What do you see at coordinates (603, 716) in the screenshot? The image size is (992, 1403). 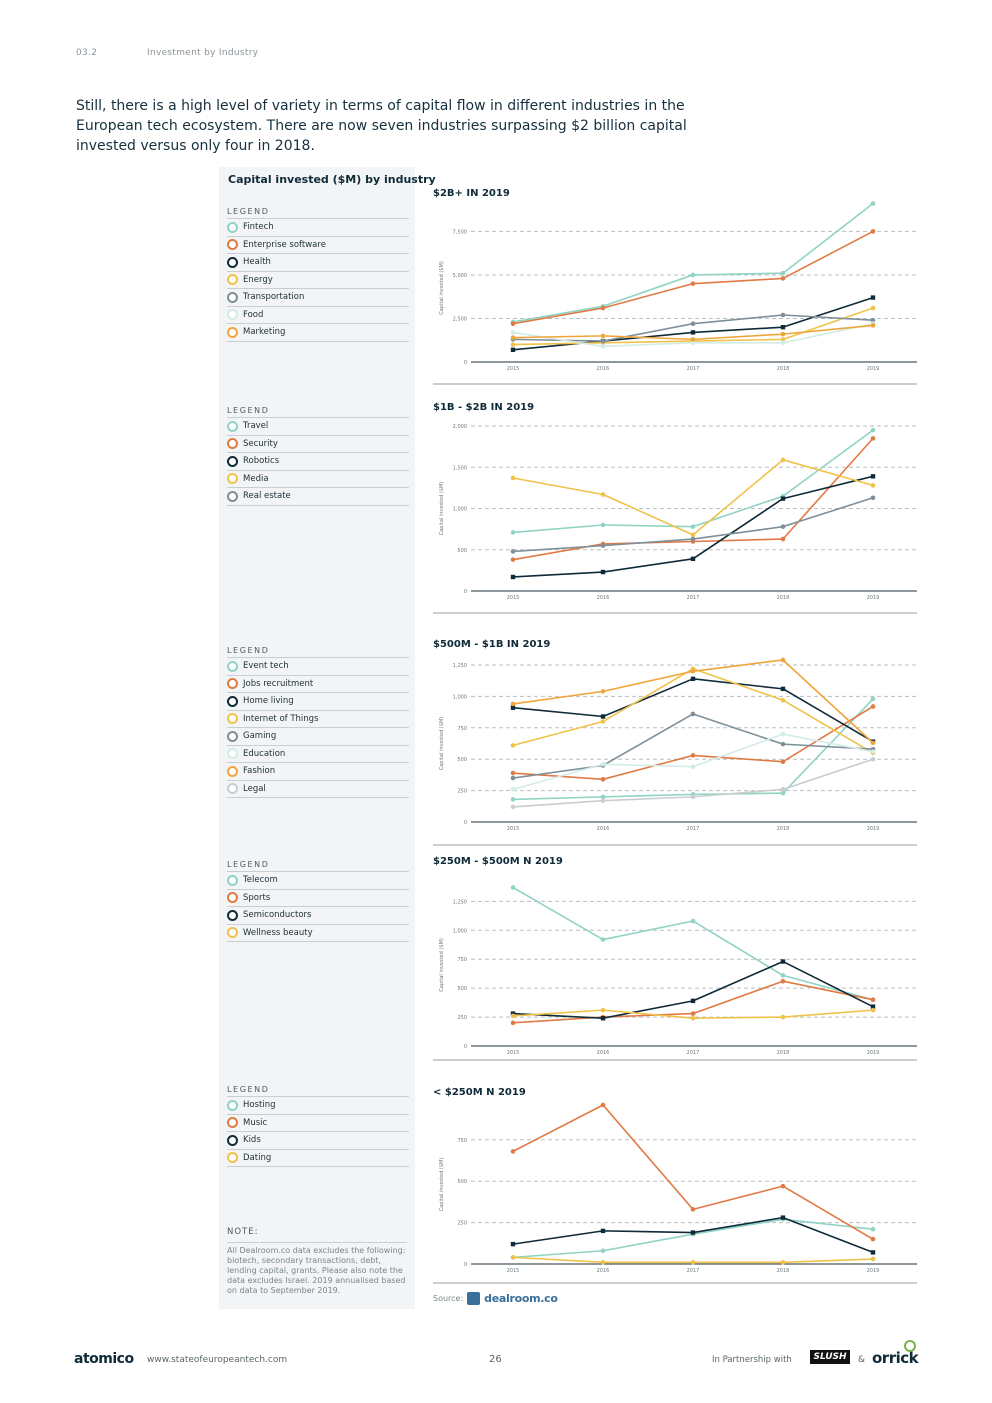 I see `point-home-living-2016` at bounding box center [603, 716].